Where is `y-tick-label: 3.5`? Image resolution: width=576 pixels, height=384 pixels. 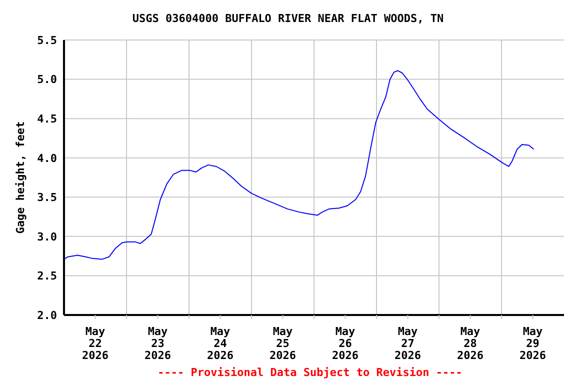
y-tick-label: 3.5 is located at coordinates (47, 197).